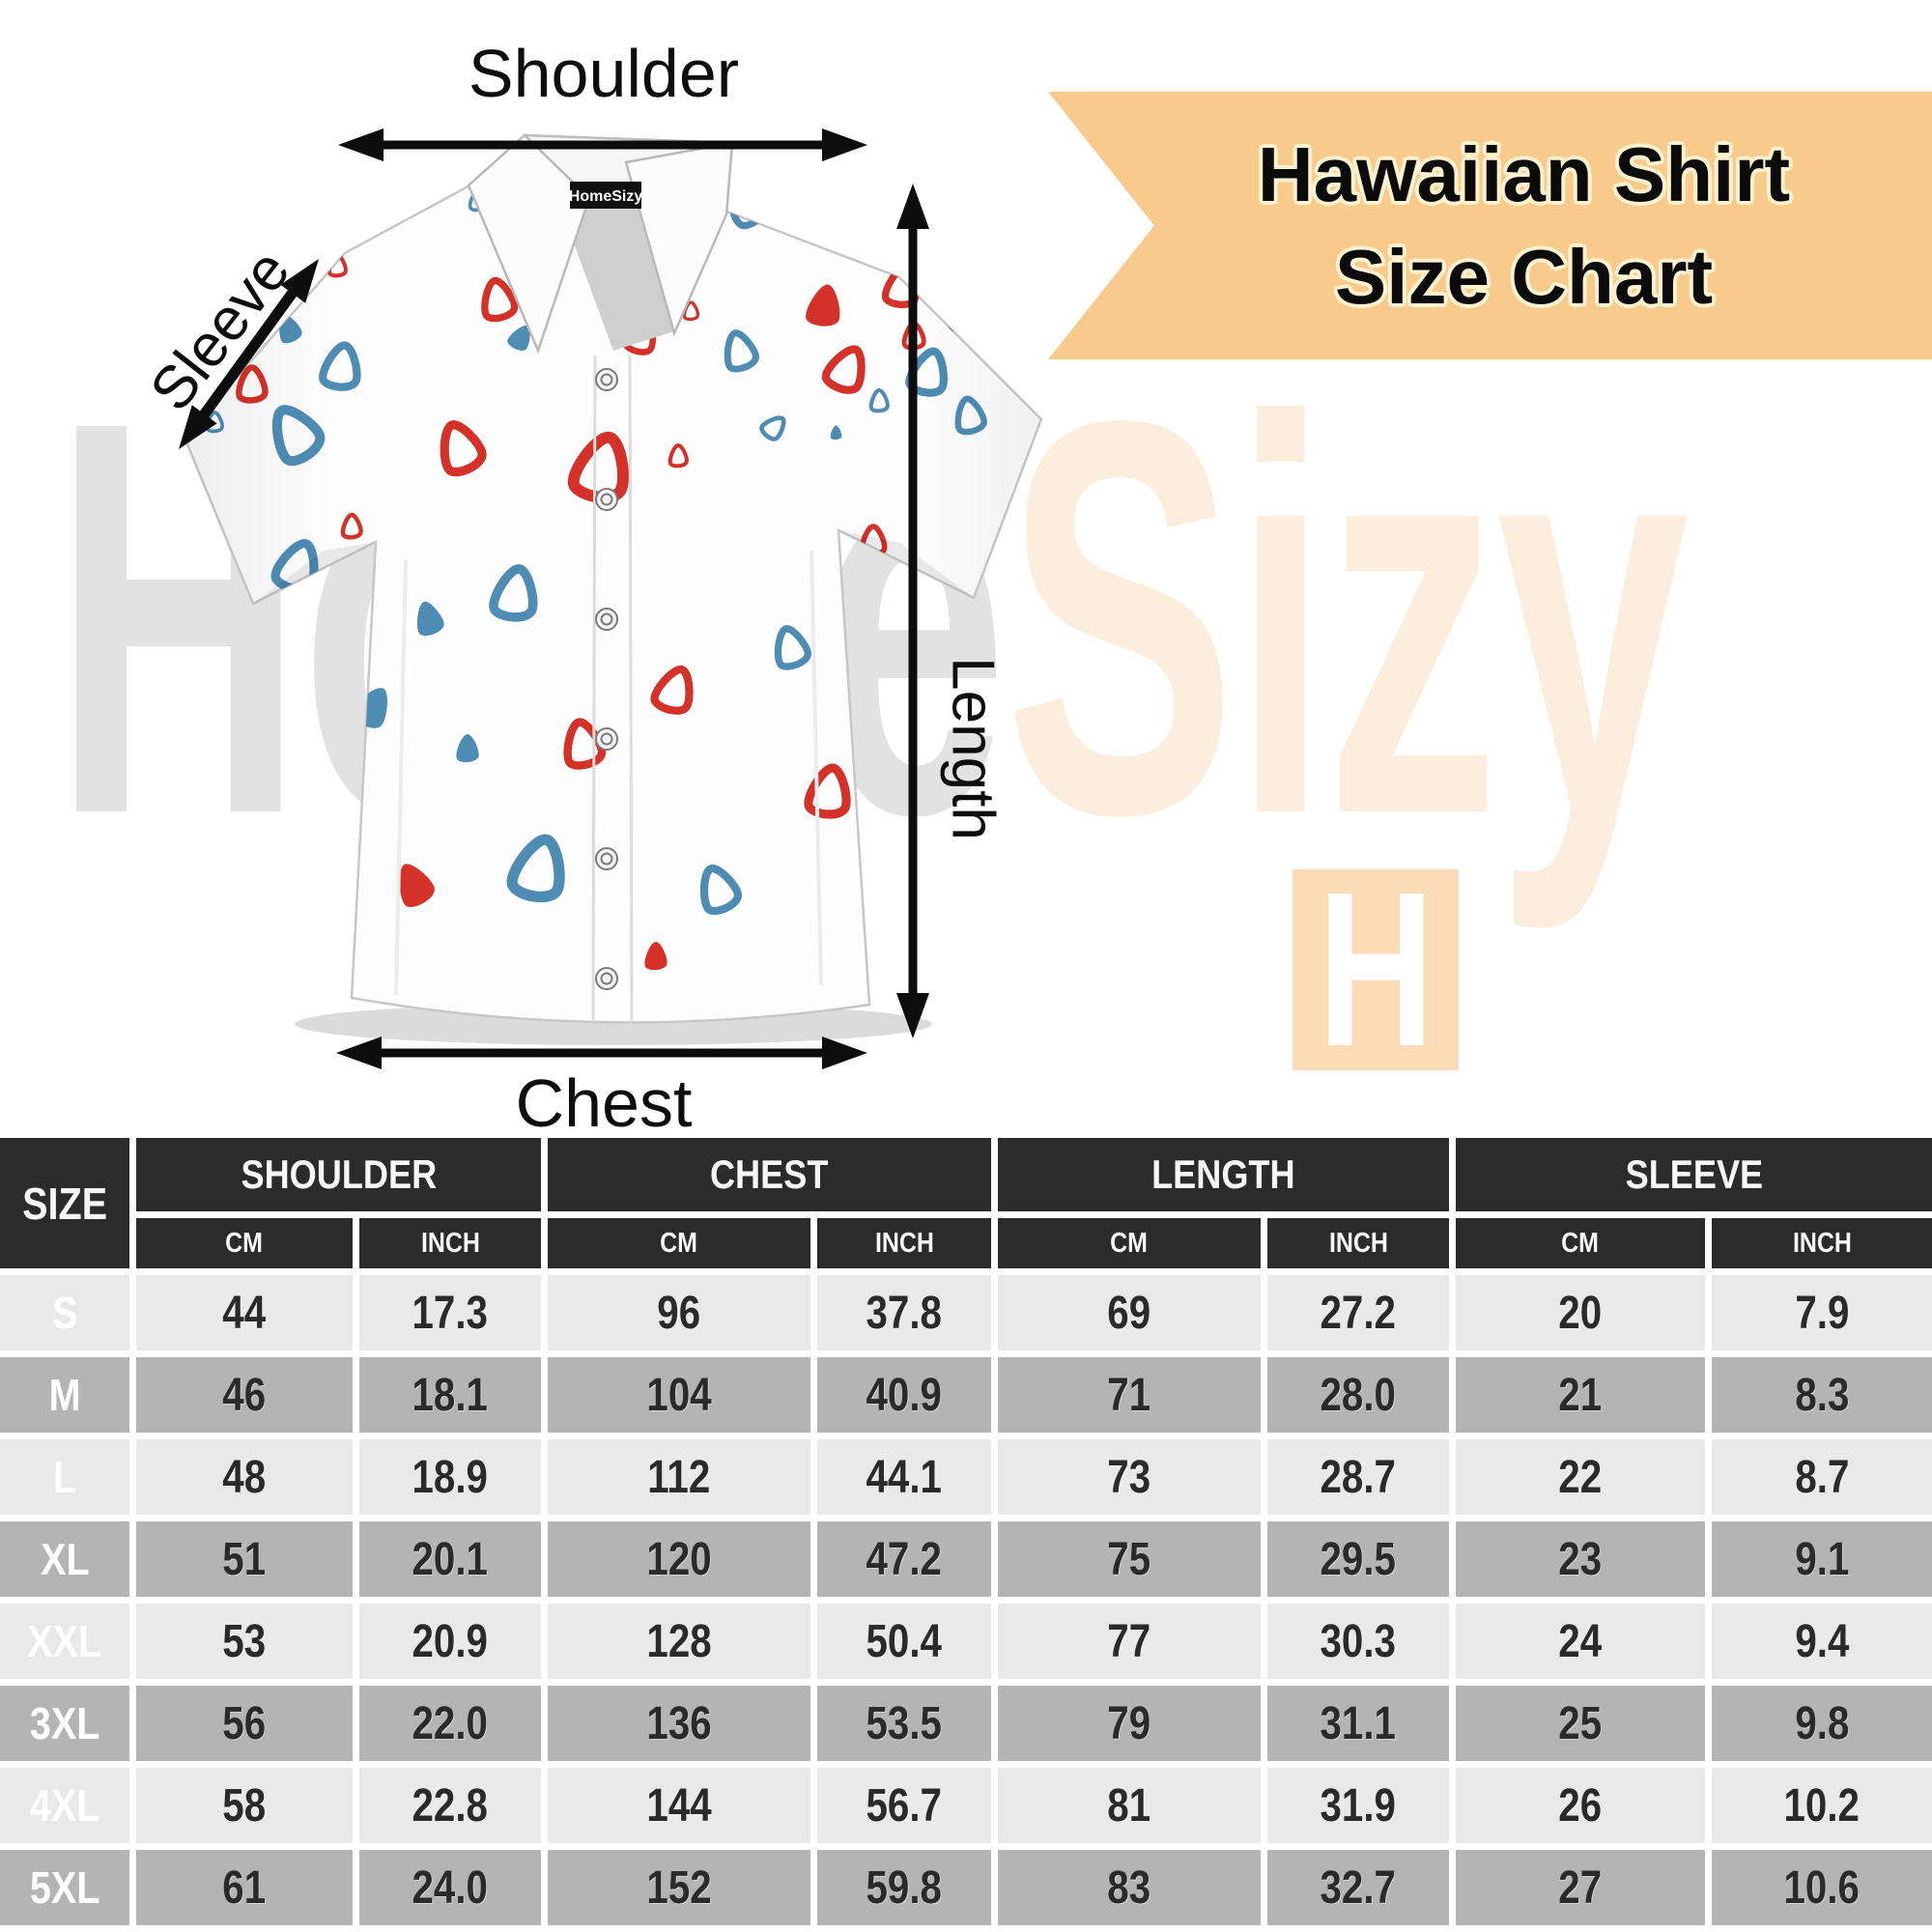 This screenshot has height=1932, width=1932. I want to click on value-cell-shoulder_cm: 44, so click(244, 1312).